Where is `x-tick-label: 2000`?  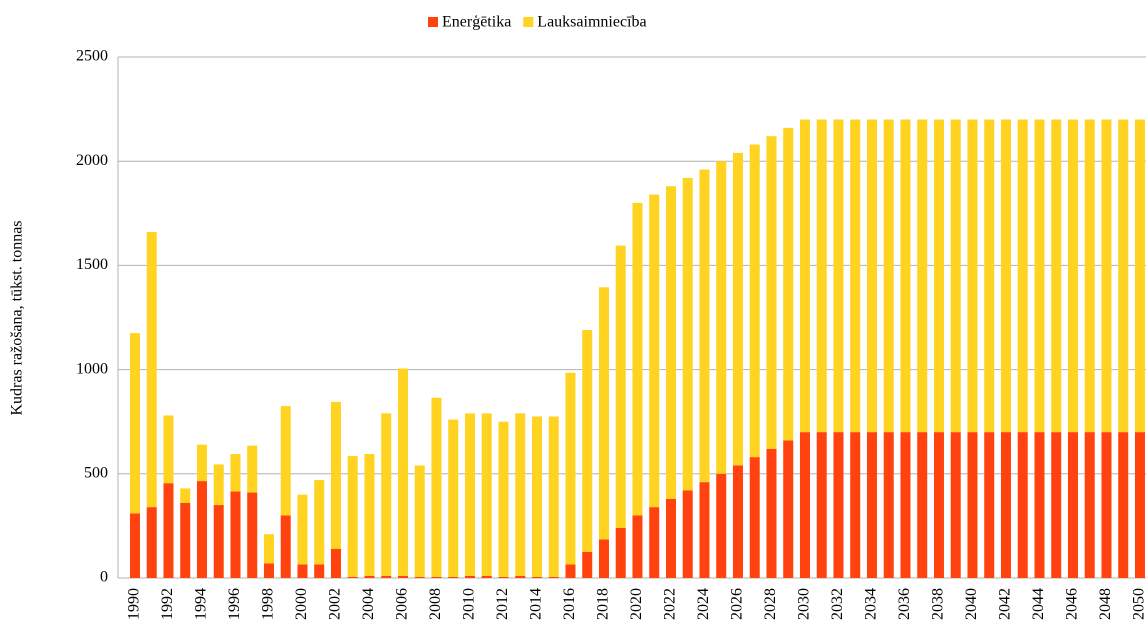
x-tick-label: 2000 is located at coordinates (301, 604).